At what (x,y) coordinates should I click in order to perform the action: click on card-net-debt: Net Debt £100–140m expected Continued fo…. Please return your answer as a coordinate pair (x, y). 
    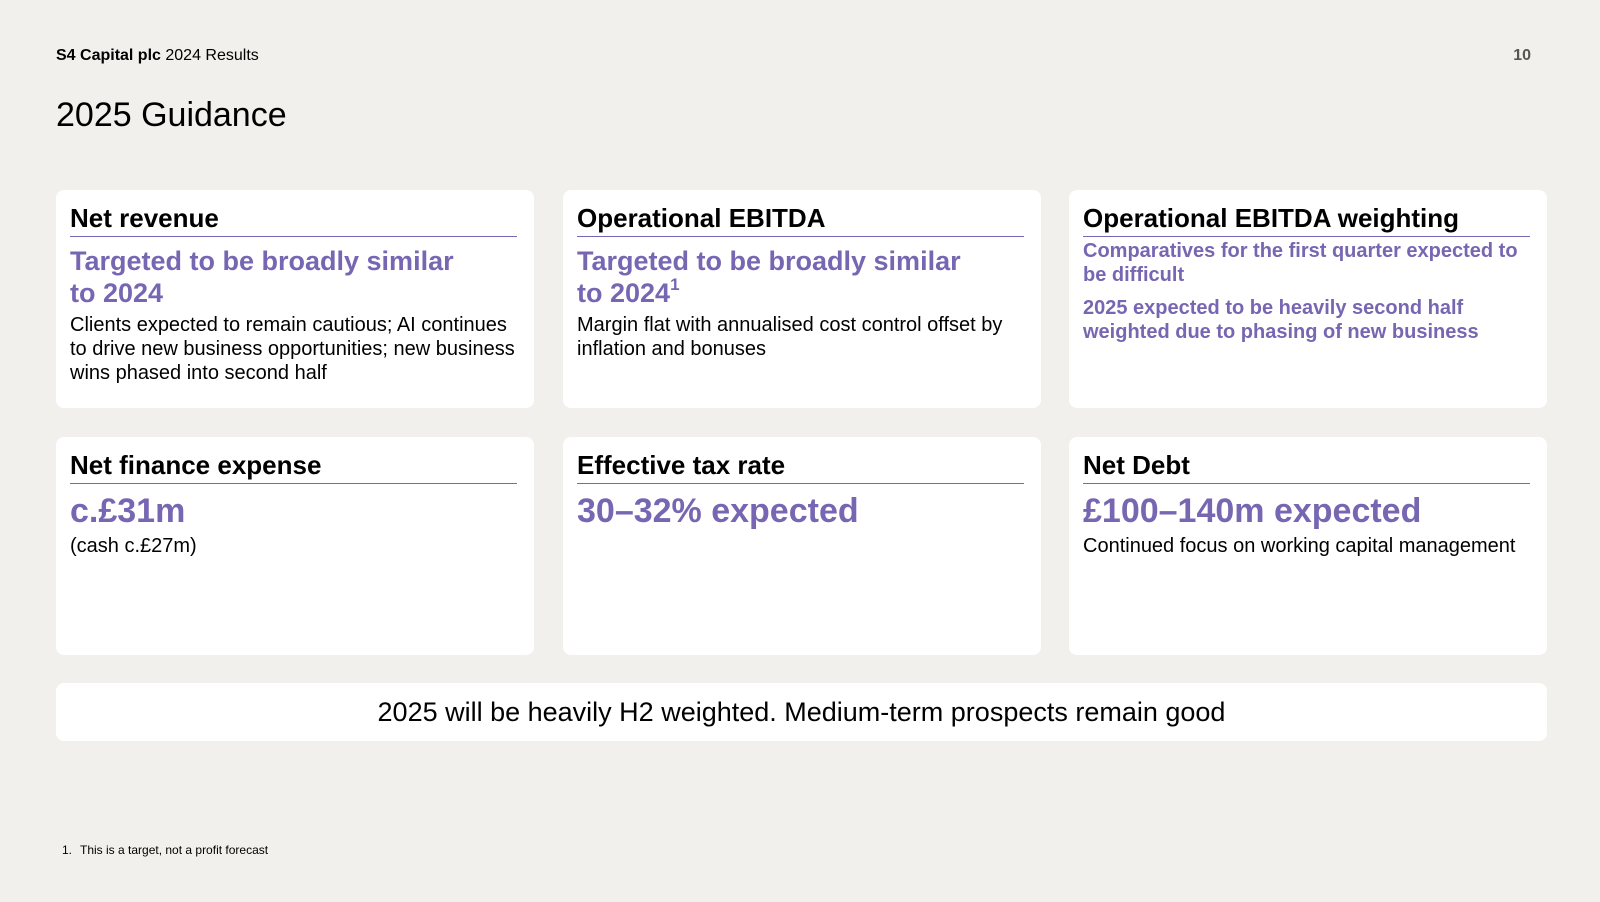
    Looking at the image, I should click on (1308, 546).